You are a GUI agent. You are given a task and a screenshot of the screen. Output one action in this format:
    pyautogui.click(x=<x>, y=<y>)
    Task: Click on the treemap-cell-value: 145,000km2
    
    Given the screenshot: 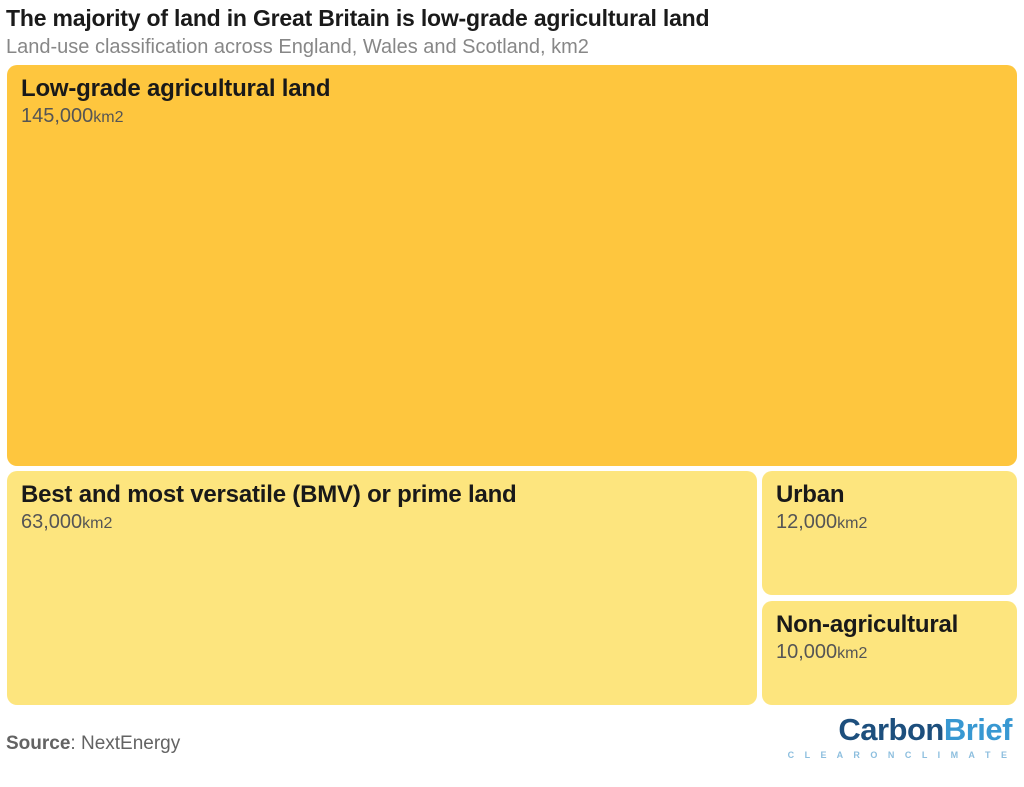 What is the action you would take?
    pyautogui.click(x=512, y=117)
    